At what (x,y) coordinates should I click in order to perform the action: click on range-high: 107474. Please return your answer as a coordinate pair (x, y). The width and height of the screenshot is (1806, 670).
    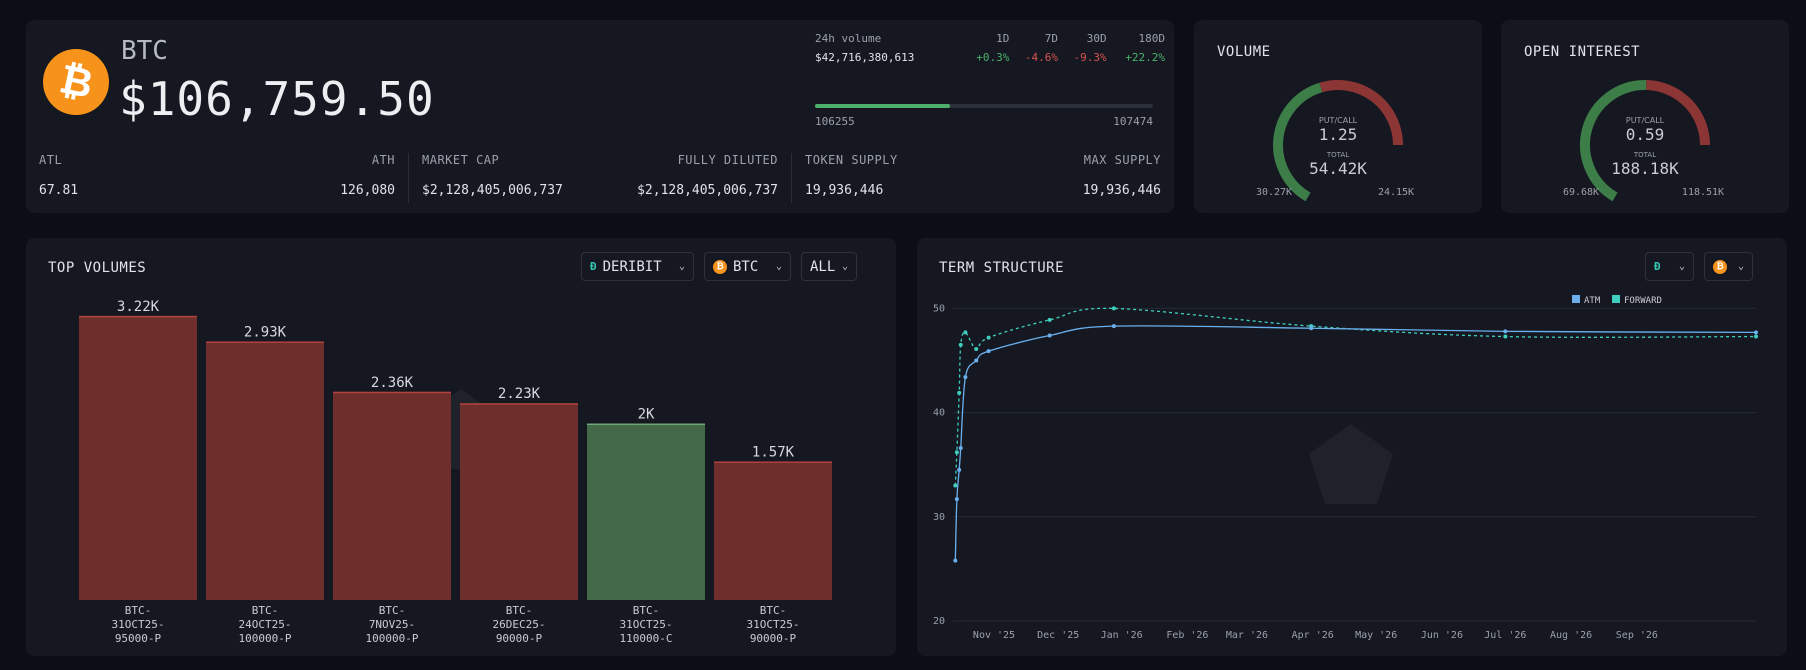
    Looking at the image, I should click on (1133, 121).